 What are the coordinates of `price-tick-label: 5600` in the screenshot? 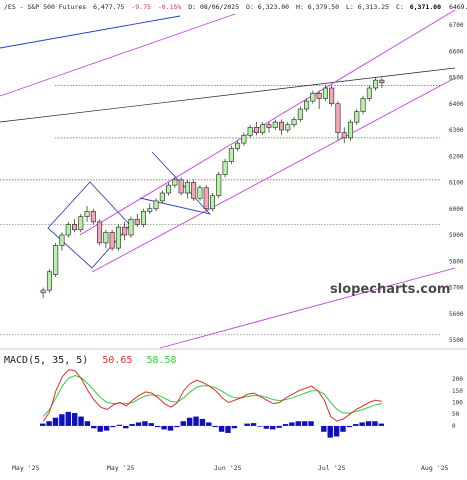 It's located at (456, 314).